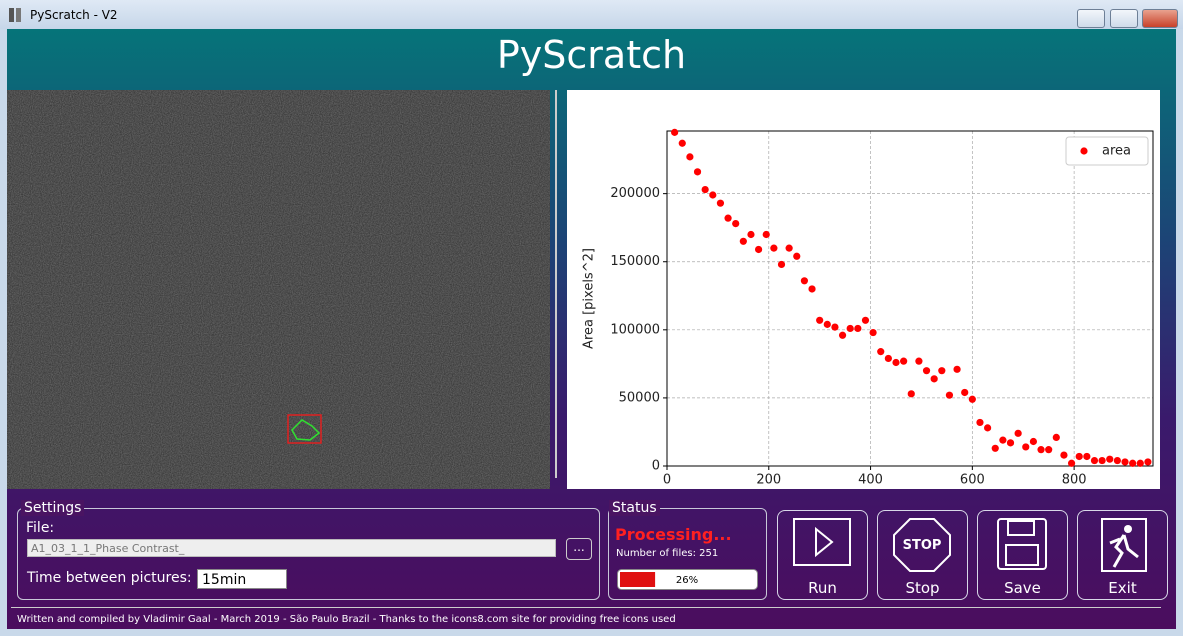  I want to click on app-title: PyScratch, so click(591, 55).